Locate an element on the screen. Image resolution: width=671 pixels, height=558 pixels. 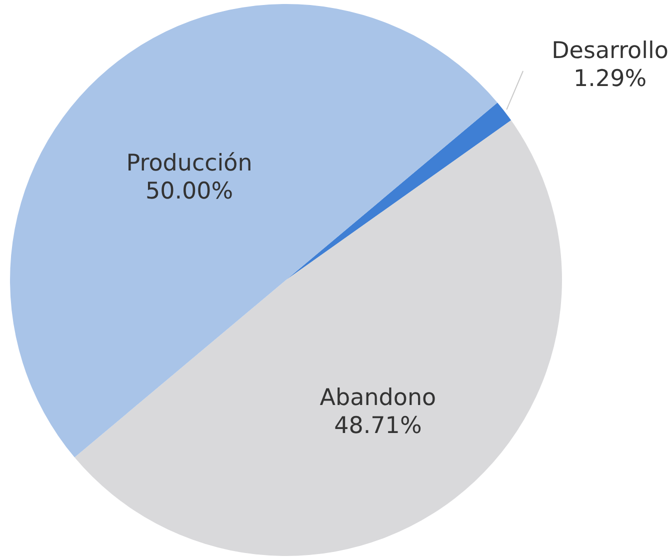
slice-label: Producción is located at coordinates (189, 163).